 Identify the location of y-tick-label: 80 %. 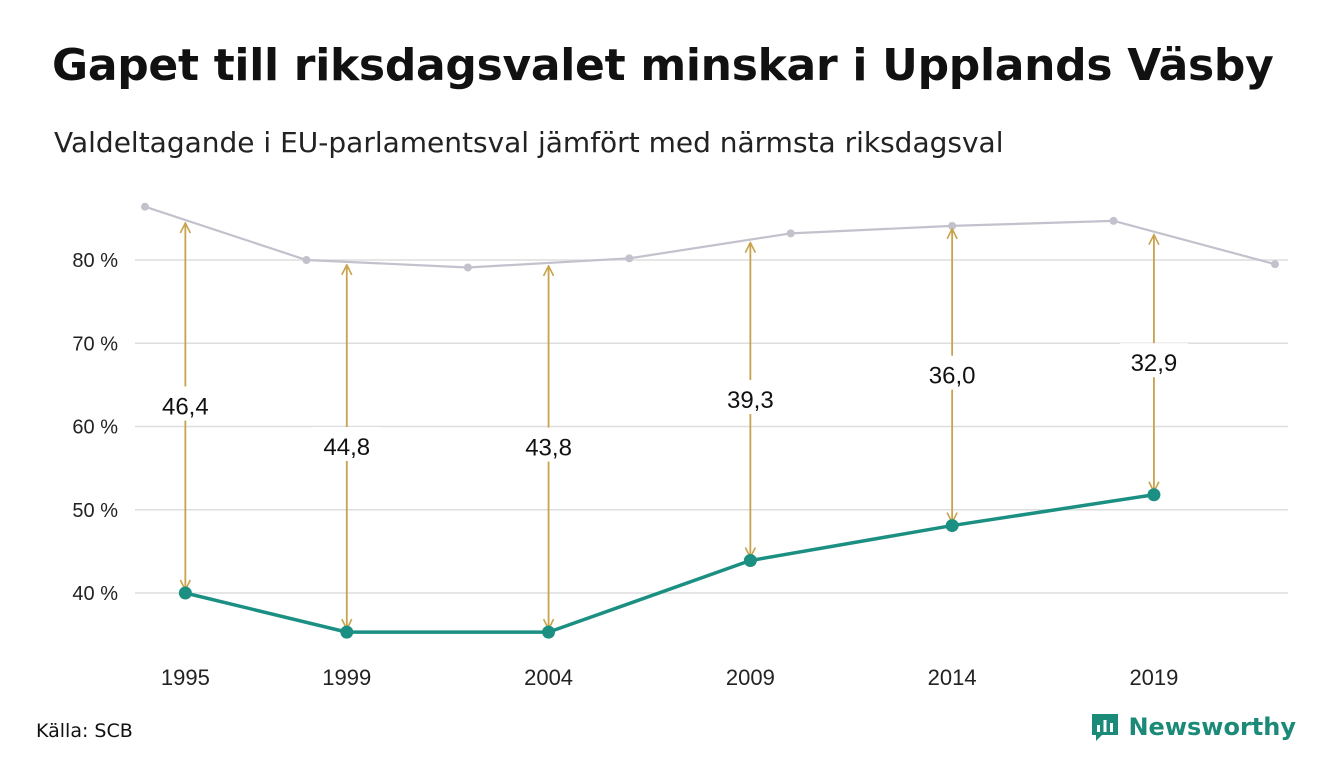
(95, 261).